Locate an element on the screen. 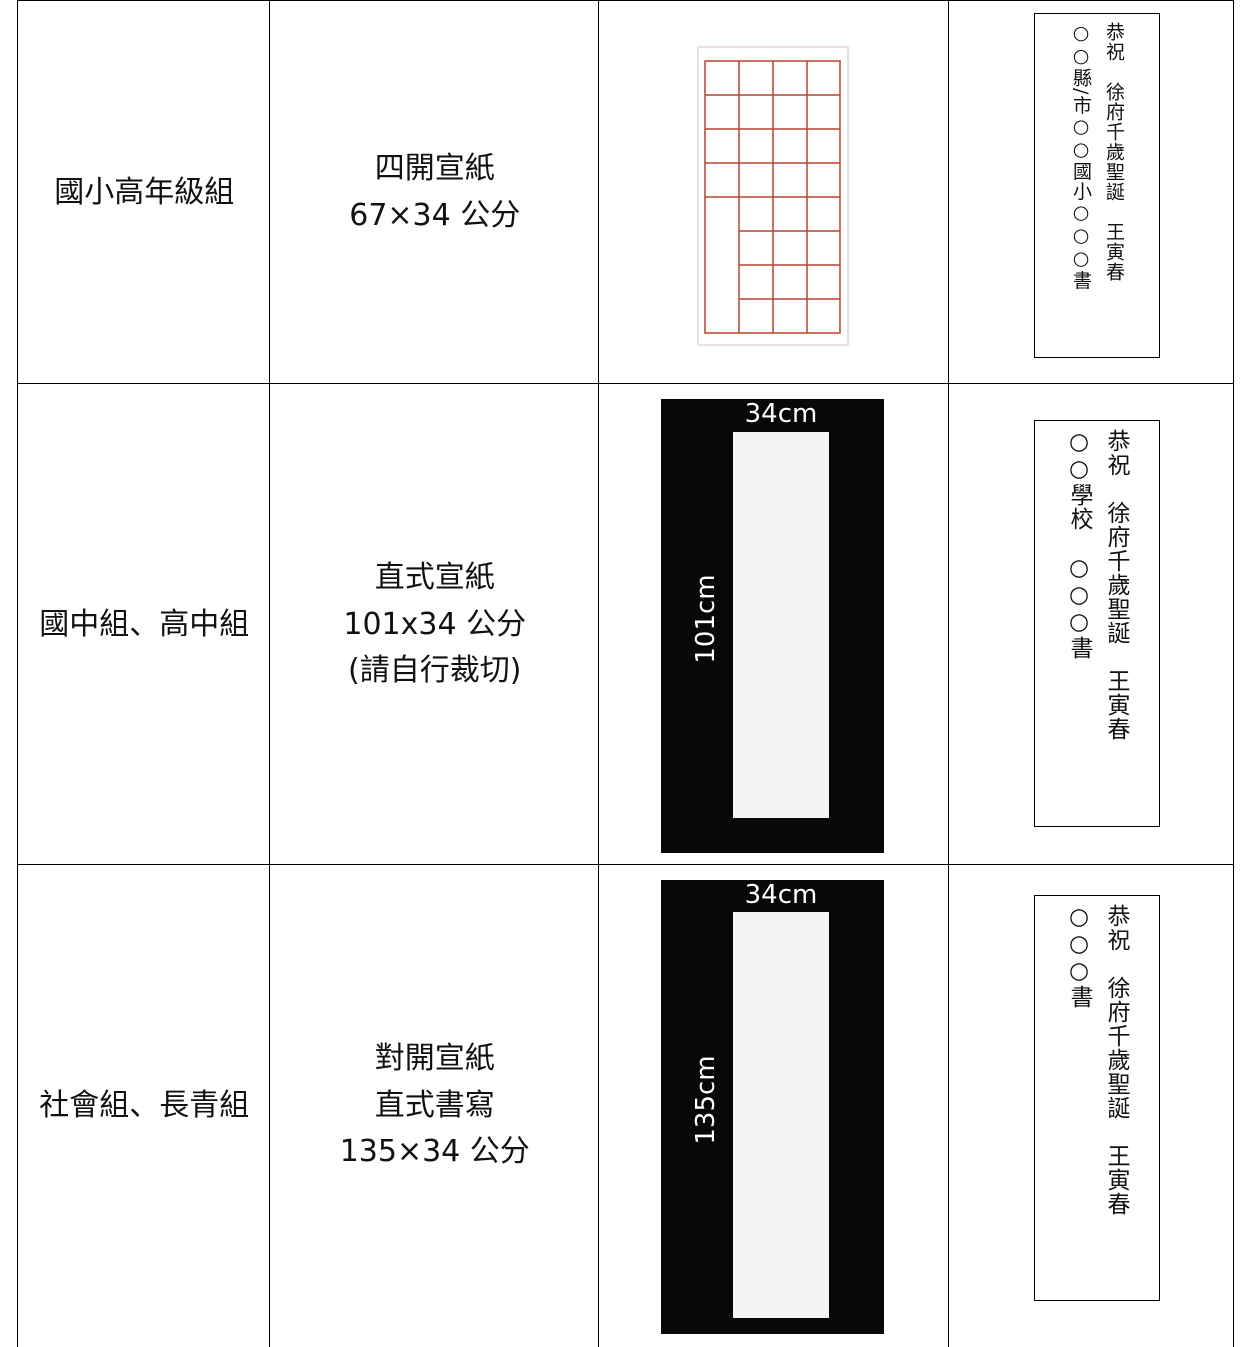  group-name: 國小高年級組 is located at coordinates (144, 192).